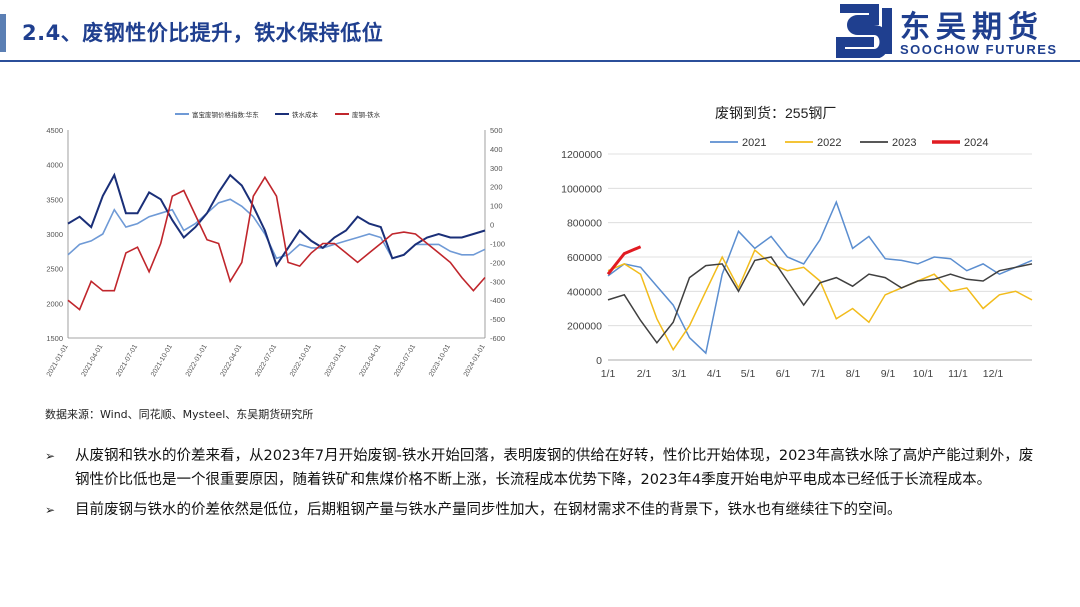  What do you see at coordinates (829, 143) in the screenshot?
I see `legend-label: 2022` at bounding box center [829, 143].